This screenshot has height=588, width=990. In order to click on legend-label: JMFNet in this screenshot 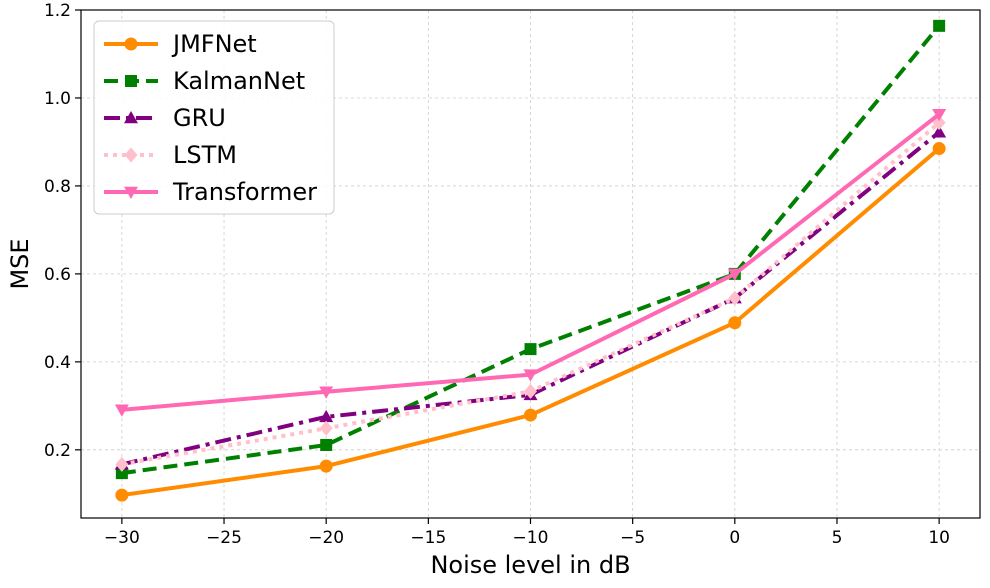, I will do `click(214, 44)`.